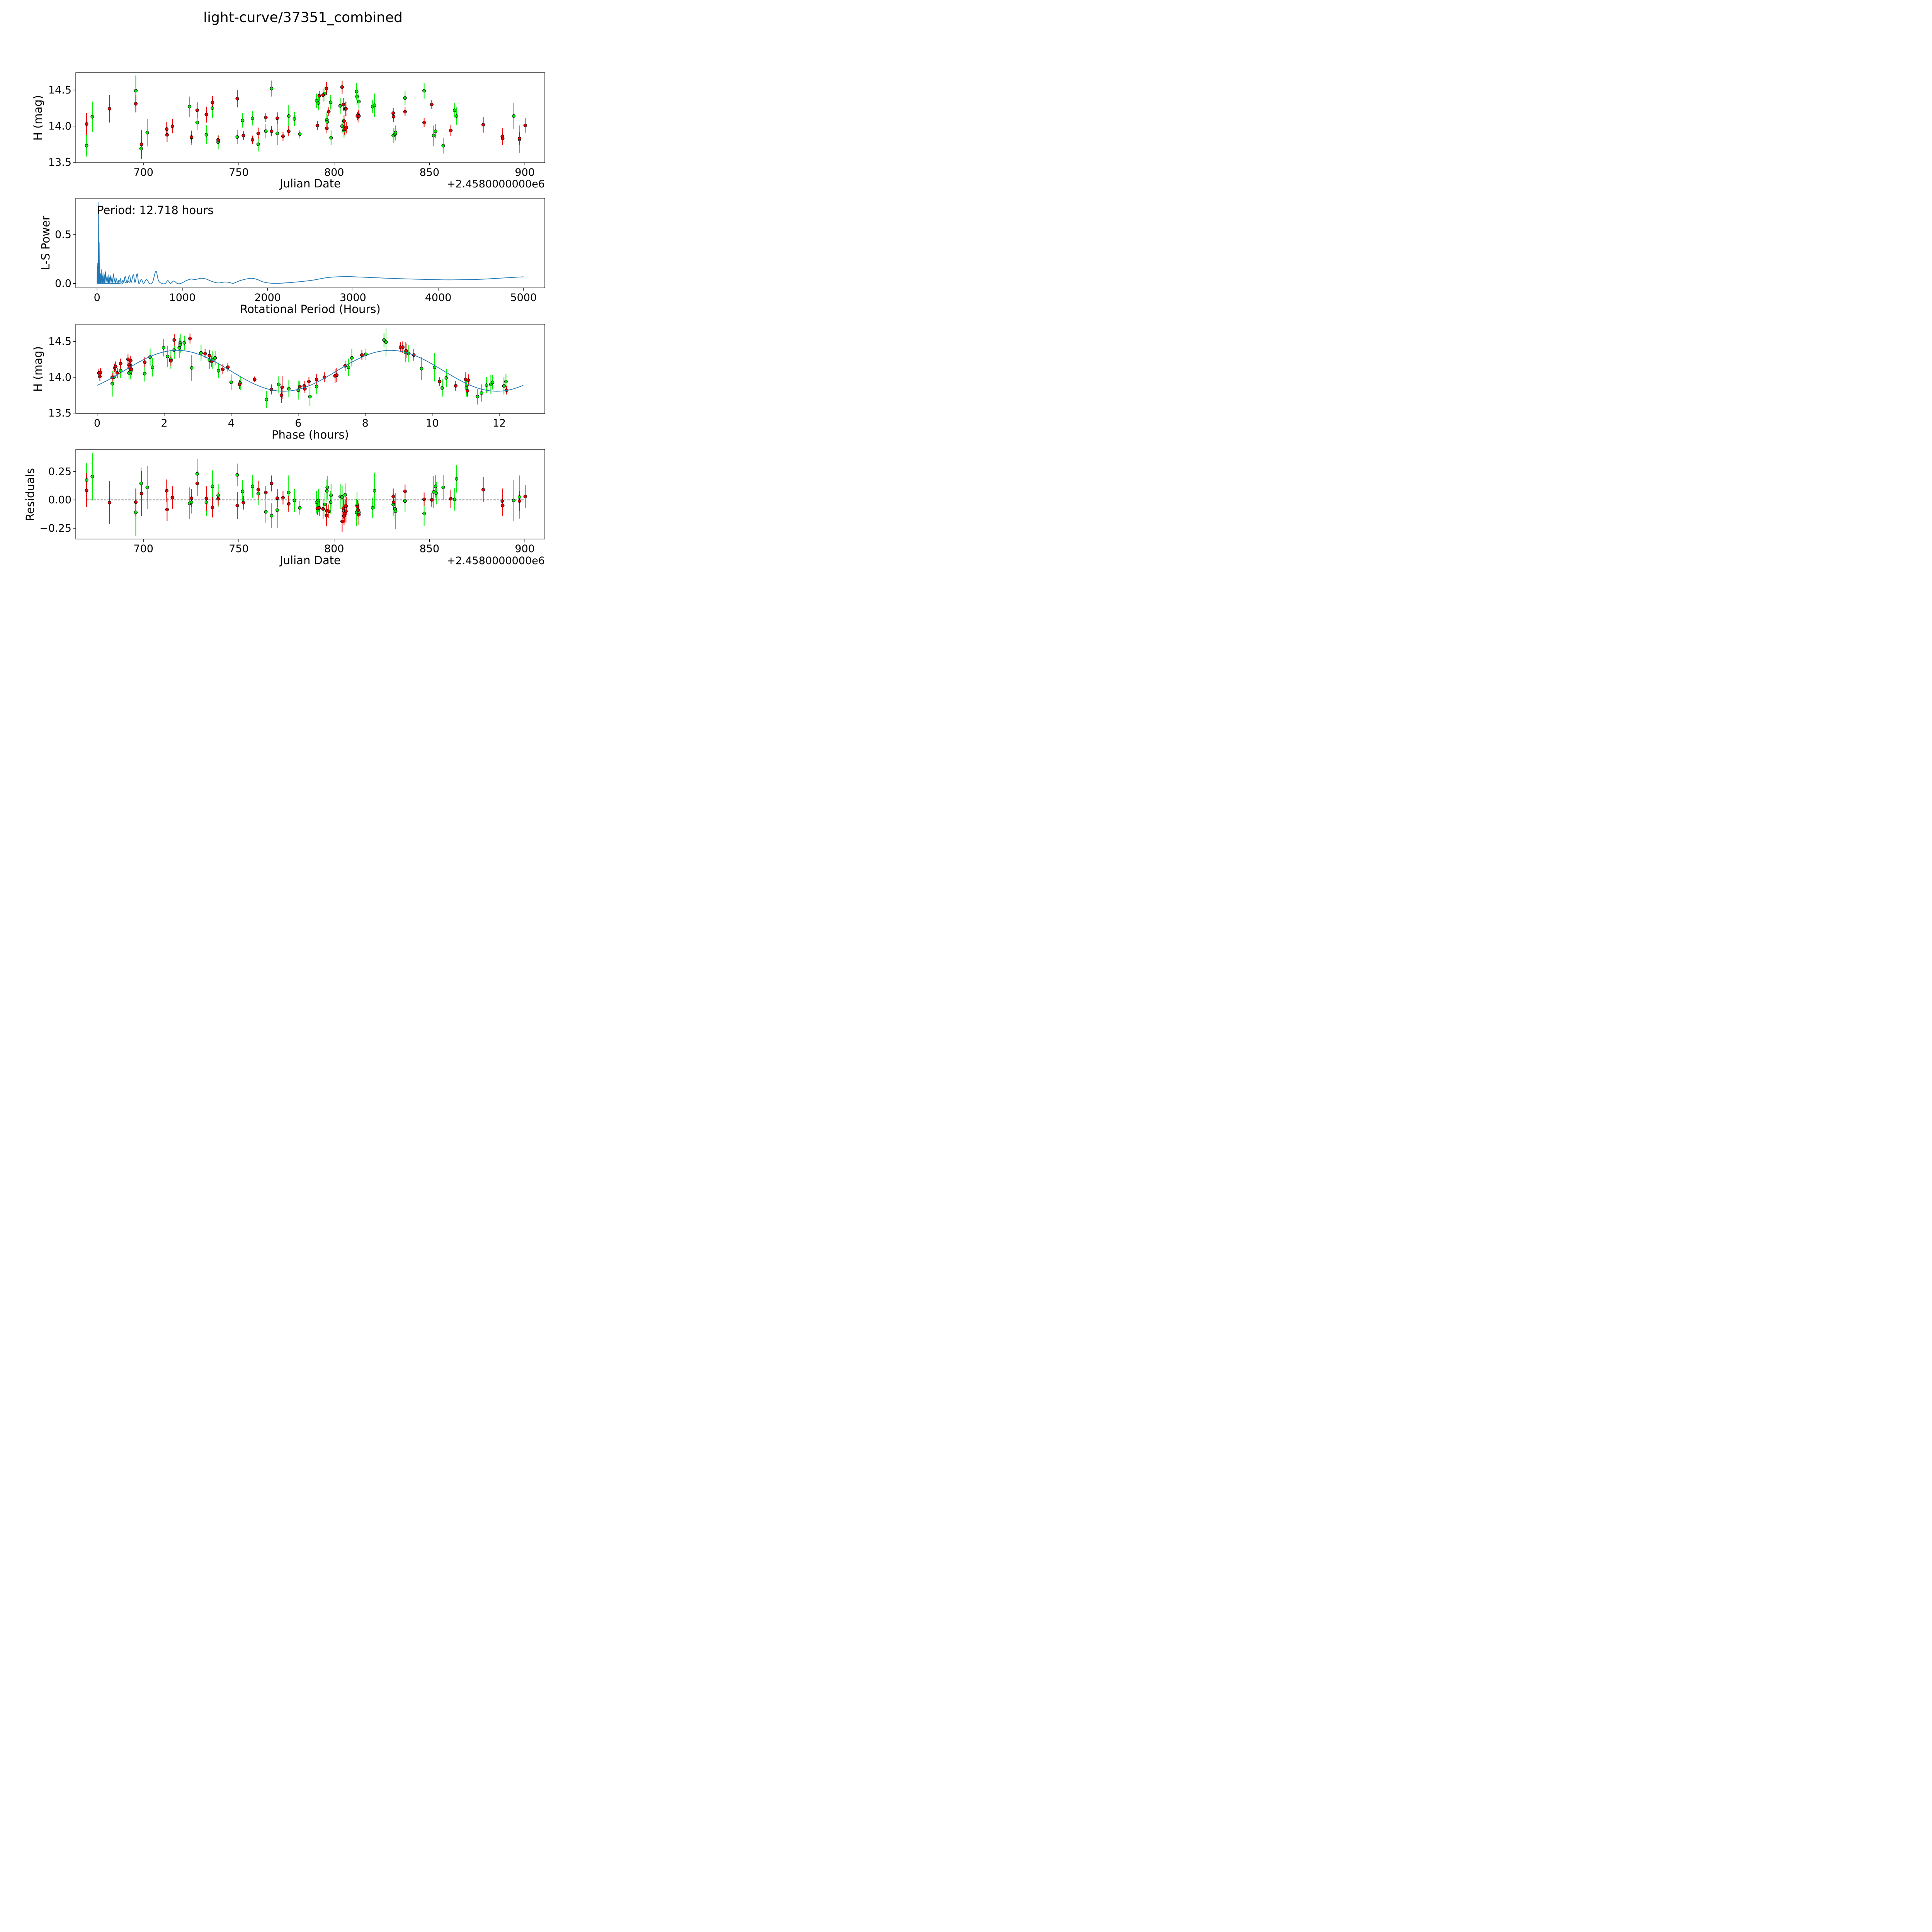 This screenshot has height=1932, width=1932. I want to click on light-curve-xtick-label: 700, so click(143, 173).